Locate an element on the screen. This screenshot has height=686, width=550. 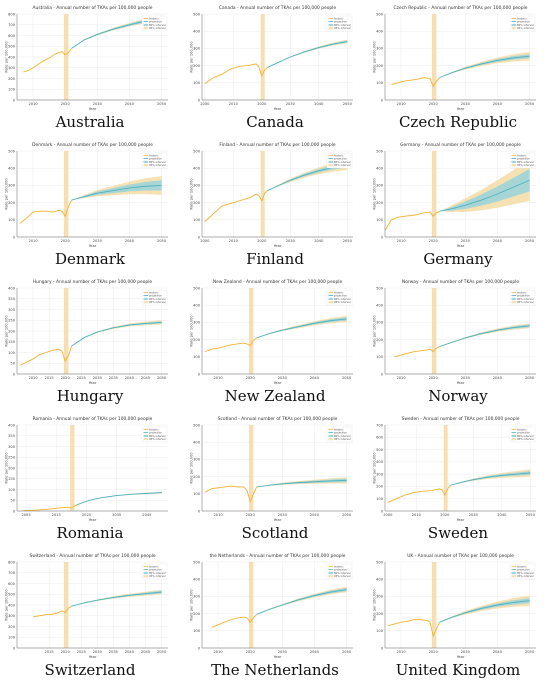
legend-label: historic is located at coordinates (522, 292).